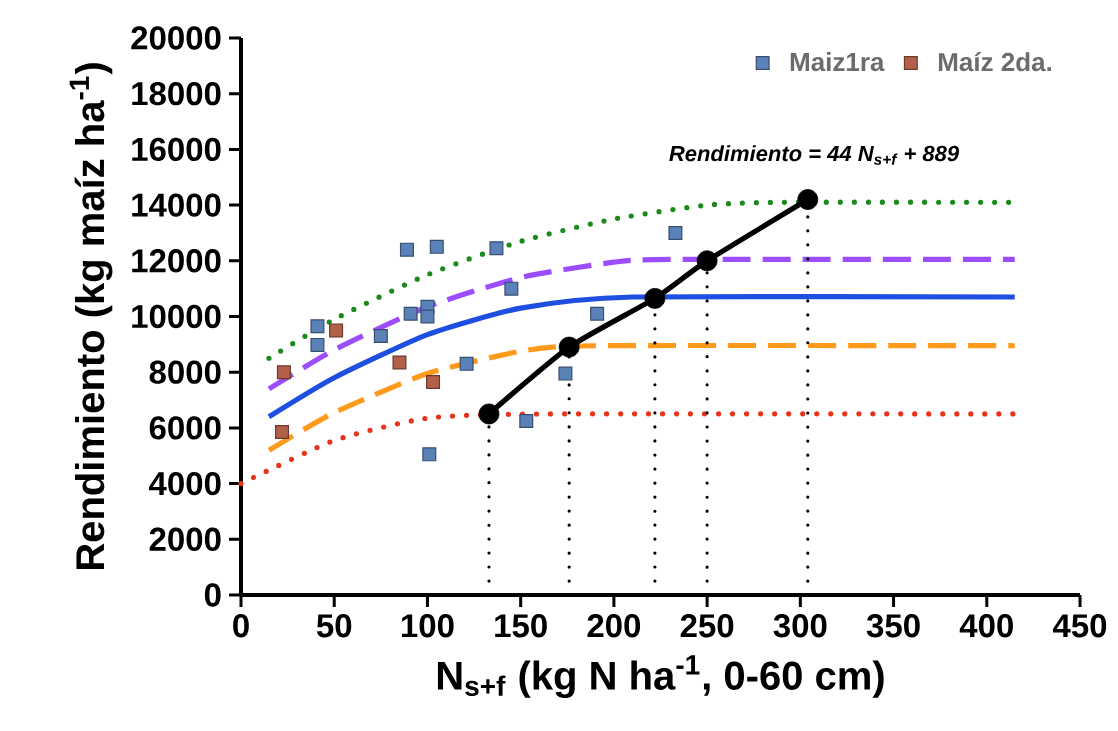 Image resolution: width=1118 pixels, height=731 pixels. What do you see at coordinates (176, 316) in the screenshot?
I see `y-tick-label: 10000` at bounding box center [176, 316].